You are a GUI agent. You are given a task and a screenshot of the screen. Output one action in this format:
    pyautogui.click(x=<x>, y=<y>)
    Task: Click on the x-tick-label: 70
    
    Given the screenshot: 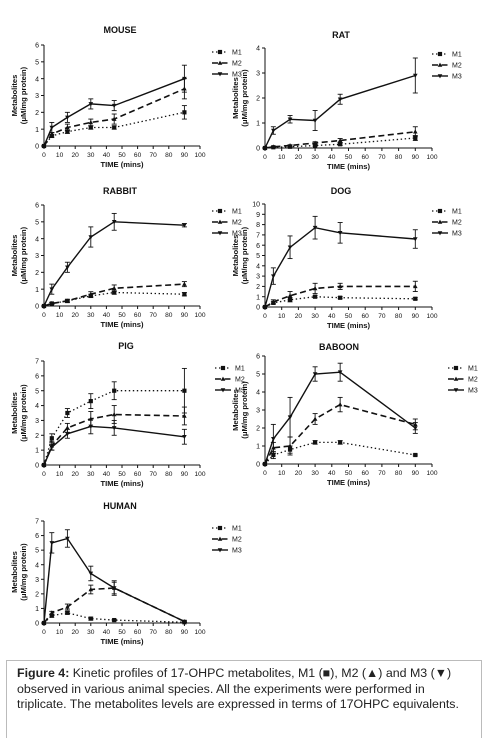 What is the action you would take?
    pyautogui.click(x=382, y=316)
    